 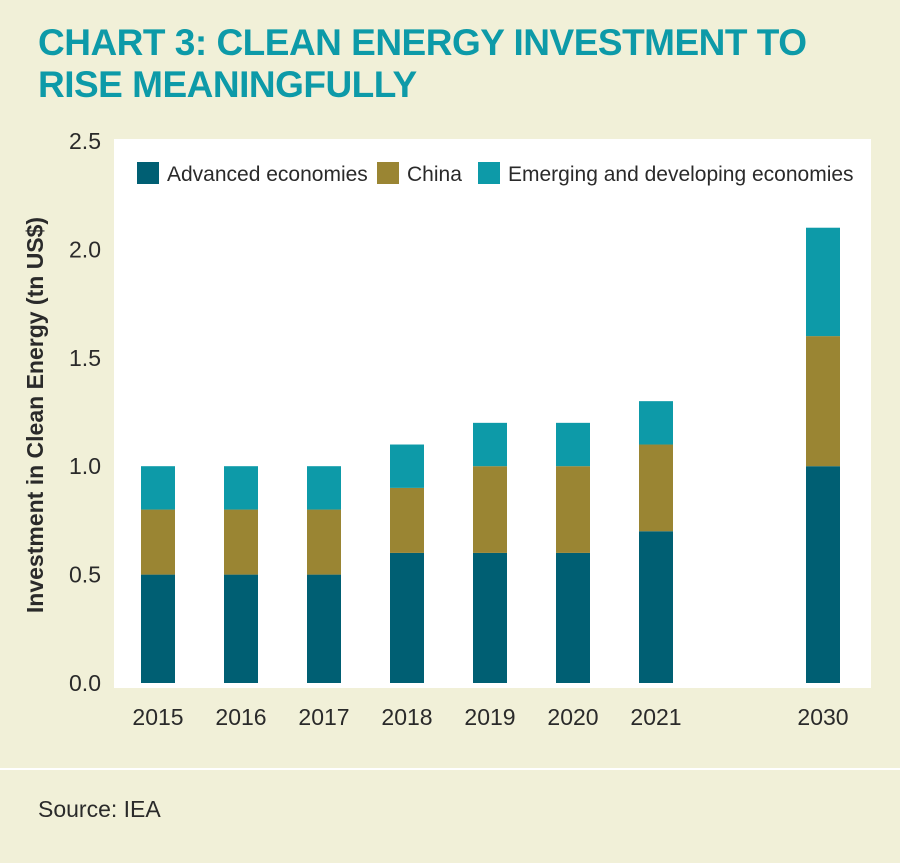 What do you see at coordinates (85, 141) in the screenshot?
I see `y-tick-5: 2.5` at bounding box center [85, 141].